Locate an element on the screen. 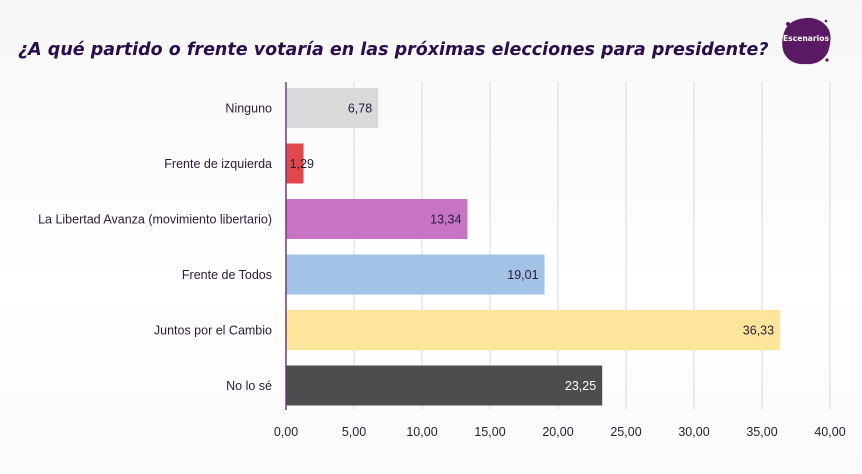  x-tick-label: 35,00 is located at coordinates (761, 432).